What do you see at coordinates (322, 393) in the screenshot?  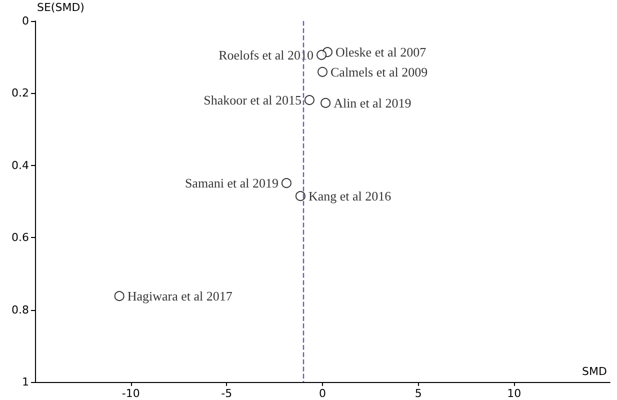 I see `x-tick-label: 0` at bounding box center [322, 393].